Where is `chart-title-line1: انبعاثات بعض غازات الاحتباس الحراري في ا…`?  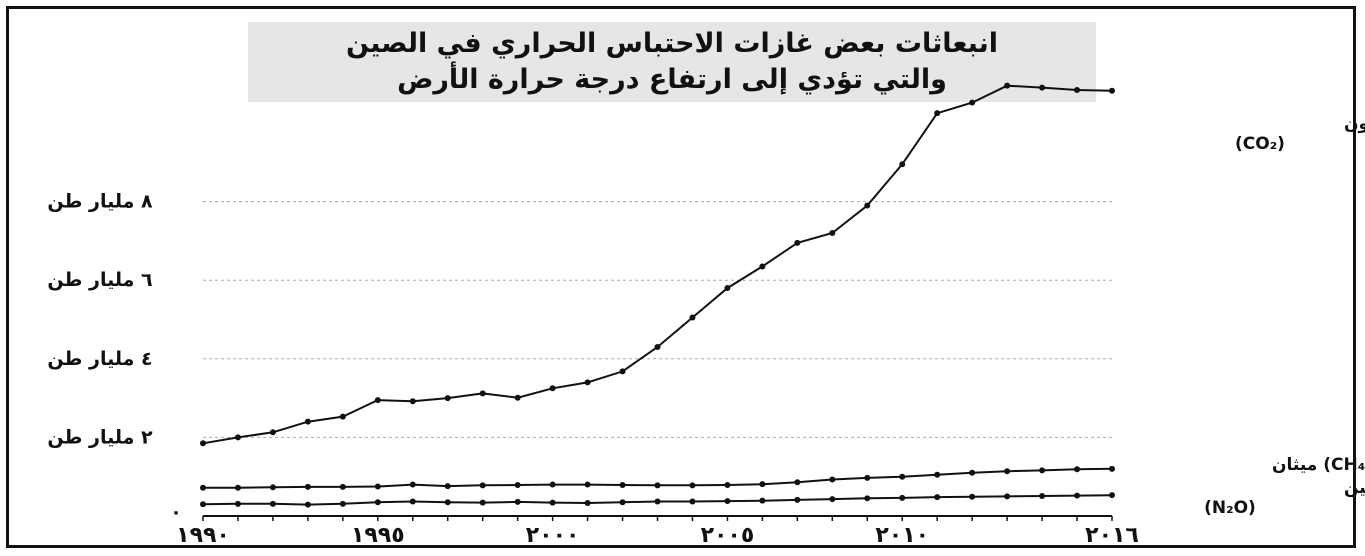
chart-title-line1: انبعاثات بعض غازات الاحتباس الحراري في ا… is located at coordinates (672, 43).